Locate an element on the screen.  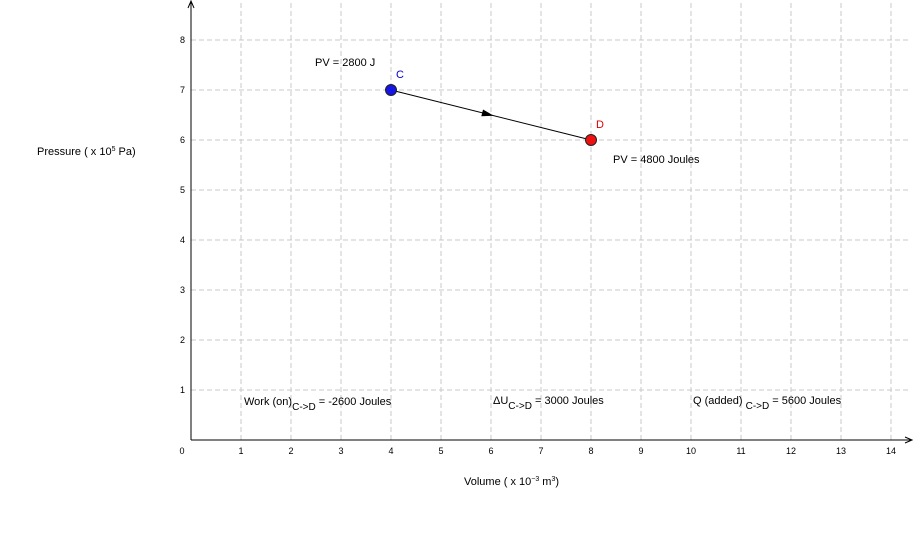
x-tick-label: 1 is located at coordinates (240, 451).